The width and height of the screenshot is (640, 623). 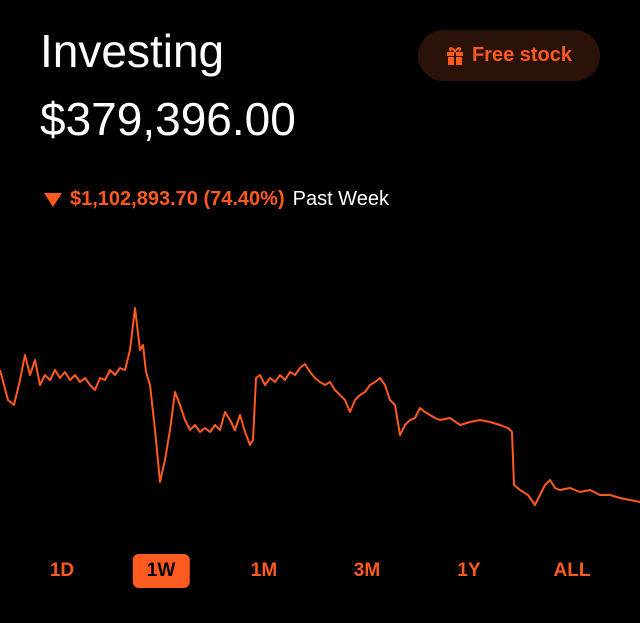 What do you see at coordinates (469, 570) in the screenshot?
I see `range-tab: 1Y` at bounding box center [469, 570].